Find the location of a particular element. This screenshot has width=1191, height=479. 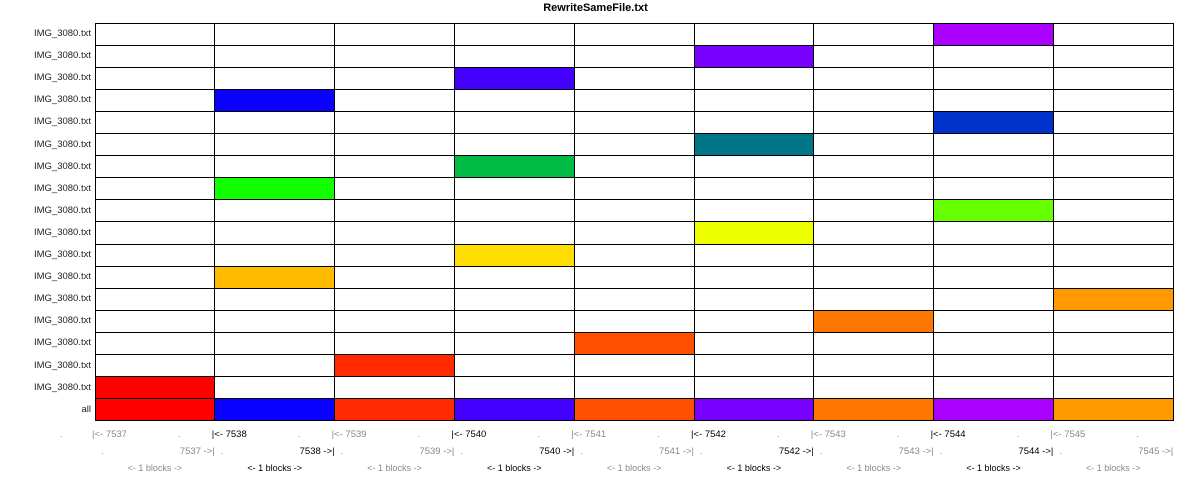

block-start-label: |<- 7542 is located at coordinates (708, 434).